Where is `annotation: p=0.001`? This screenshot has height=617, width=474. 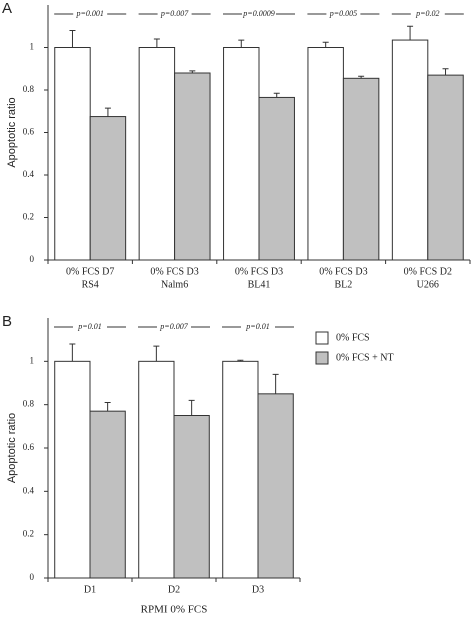
annotation: p=0.001 is located at coordinates (89, 13).